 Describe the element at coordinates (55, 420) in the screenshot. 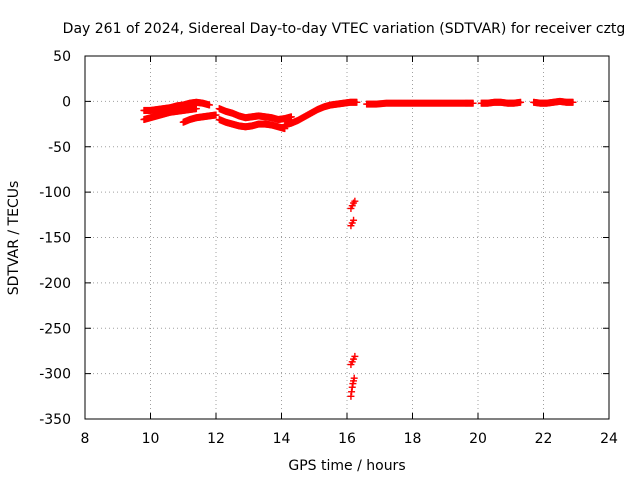

I see `y-tick-label: -350` at that location.